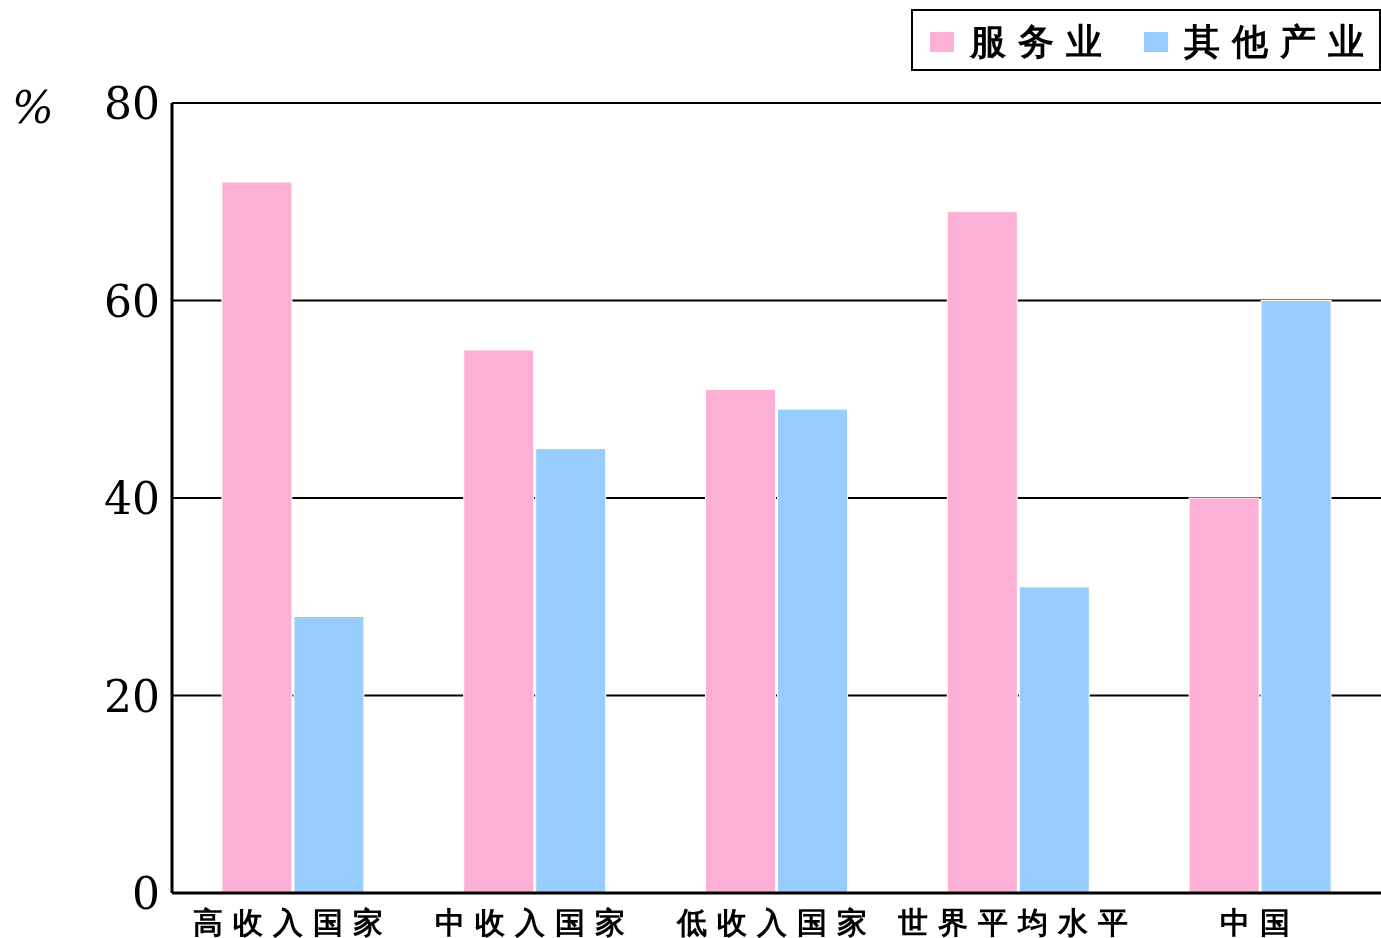  What do you see at coordinates (534, 921) in the screenshot?
I see `x-tick-label: 中收入国家` at bounding box center [534, 921].